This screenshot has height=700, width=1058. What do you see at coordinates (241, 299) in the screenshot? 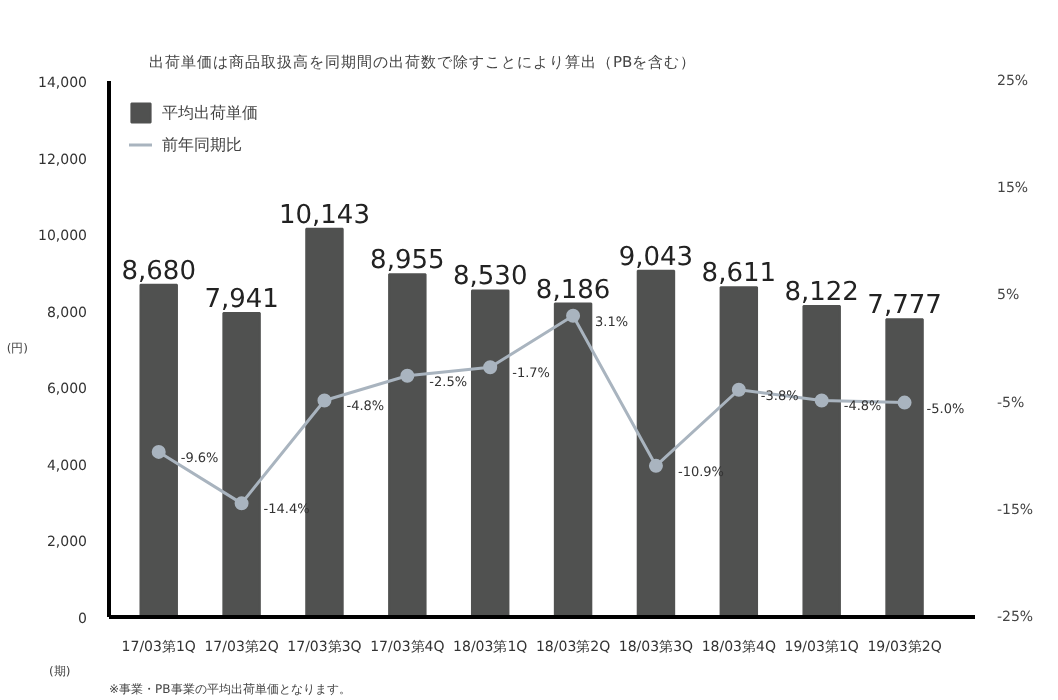
I see `data-label: 7,941` at bounding box center [241, 299].